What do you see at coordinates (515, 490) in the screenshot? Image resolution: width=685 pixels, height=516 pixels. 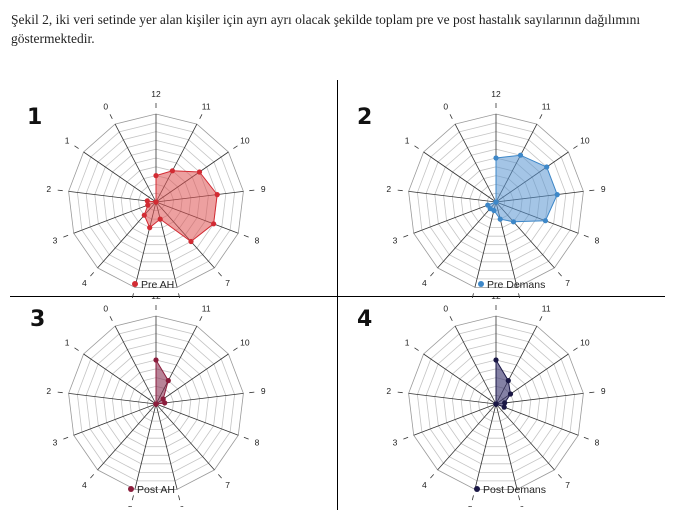 I see `legend-label-4: Post Demans` at bounding box center [515, 490].